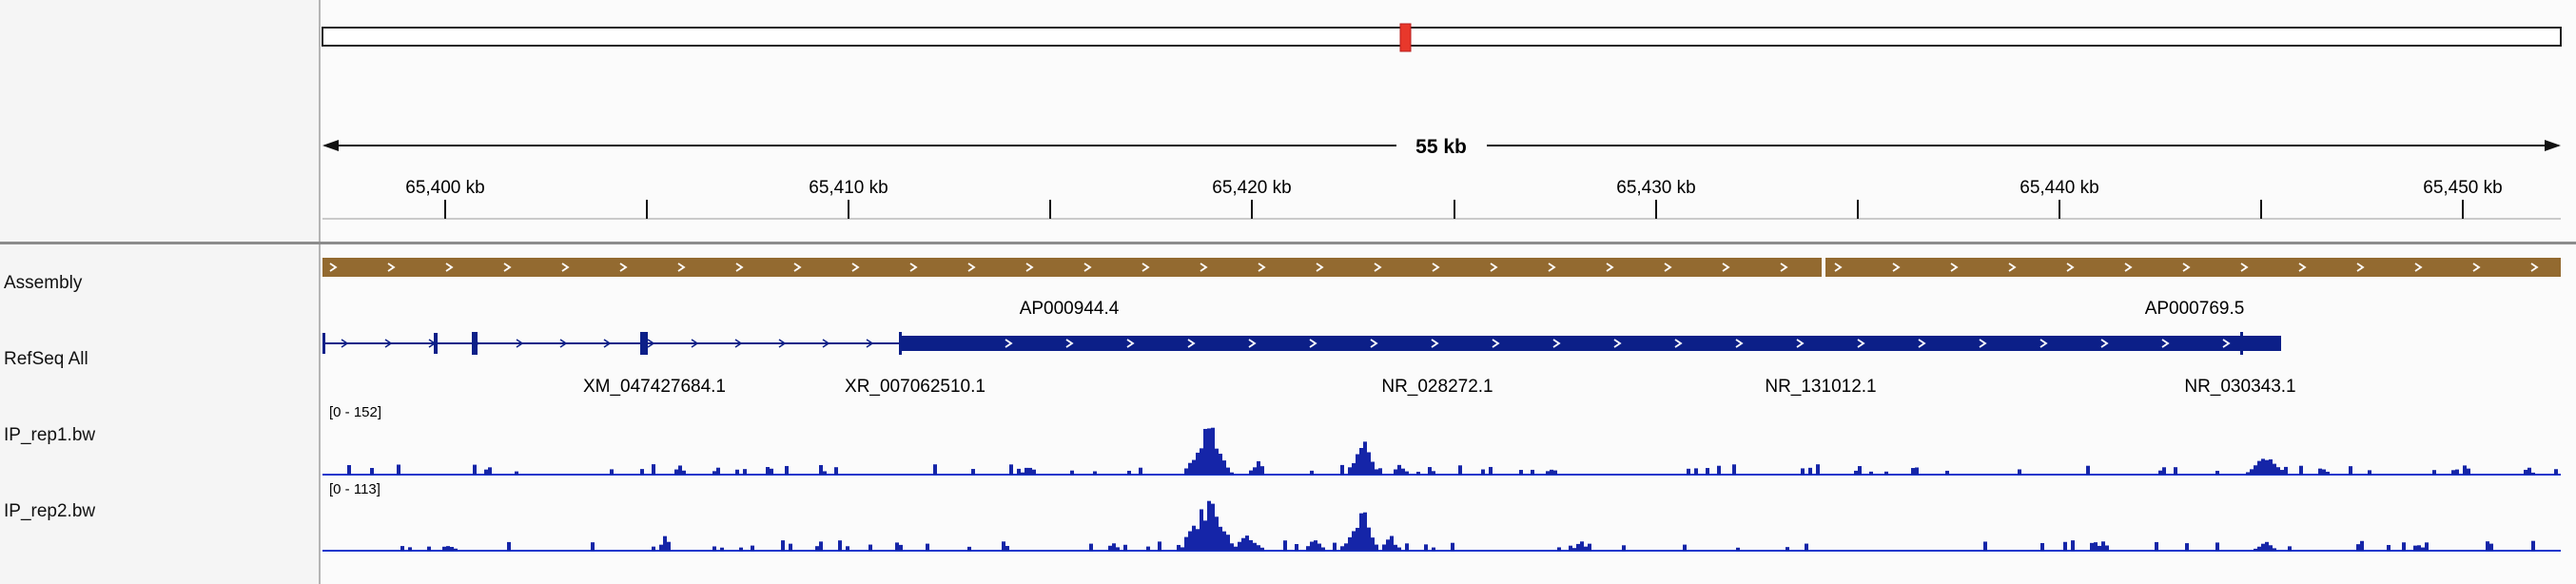  What do you see at coordinates (330, 145) in the screenshot?
I see `span-arrow-left-icon` at bounding box center [330, 145].